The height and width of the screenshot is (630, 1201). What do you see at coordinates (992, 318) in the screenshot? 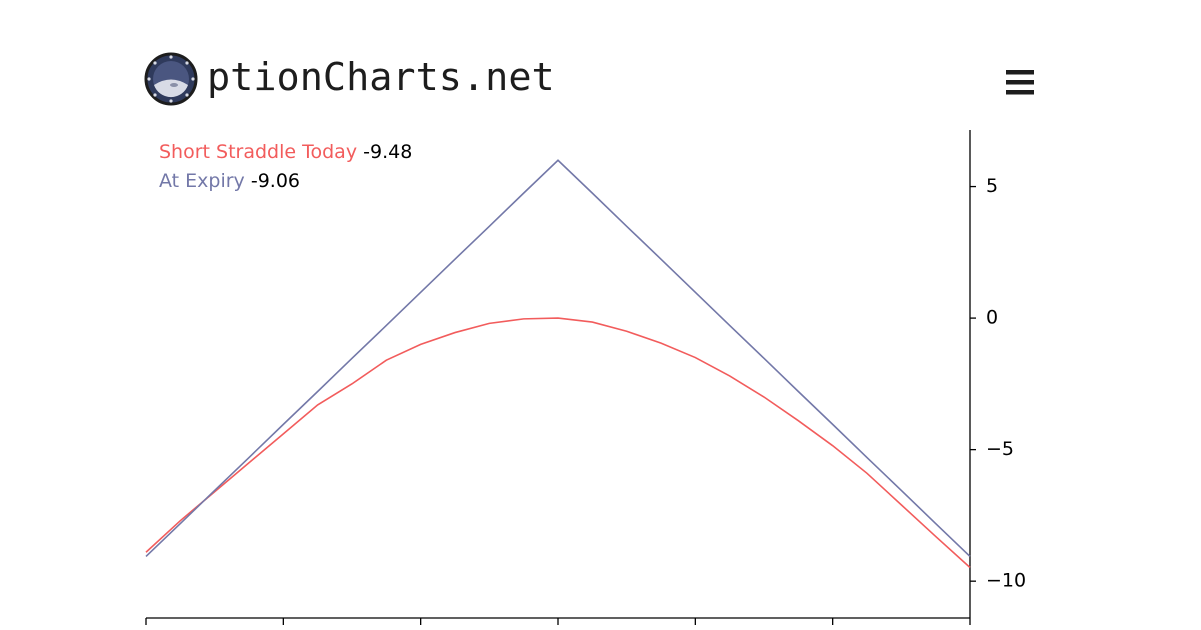
I see `y-tick-label: 0` at bounding box center [992, 318].